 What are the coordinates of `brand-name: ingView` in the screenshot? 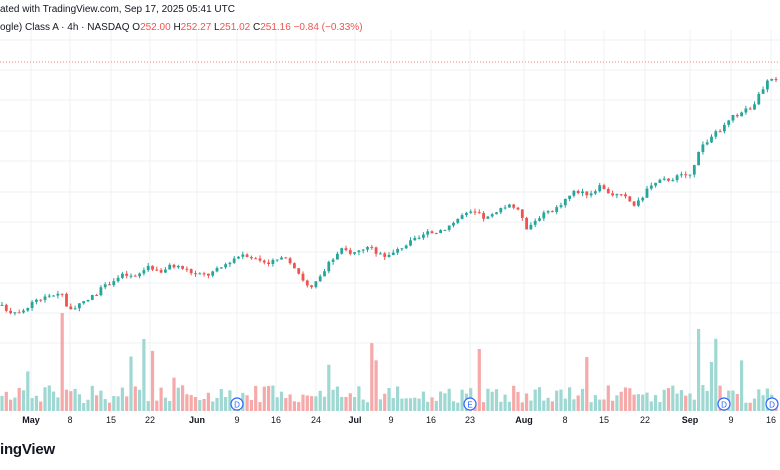 It's located at (28, 449).